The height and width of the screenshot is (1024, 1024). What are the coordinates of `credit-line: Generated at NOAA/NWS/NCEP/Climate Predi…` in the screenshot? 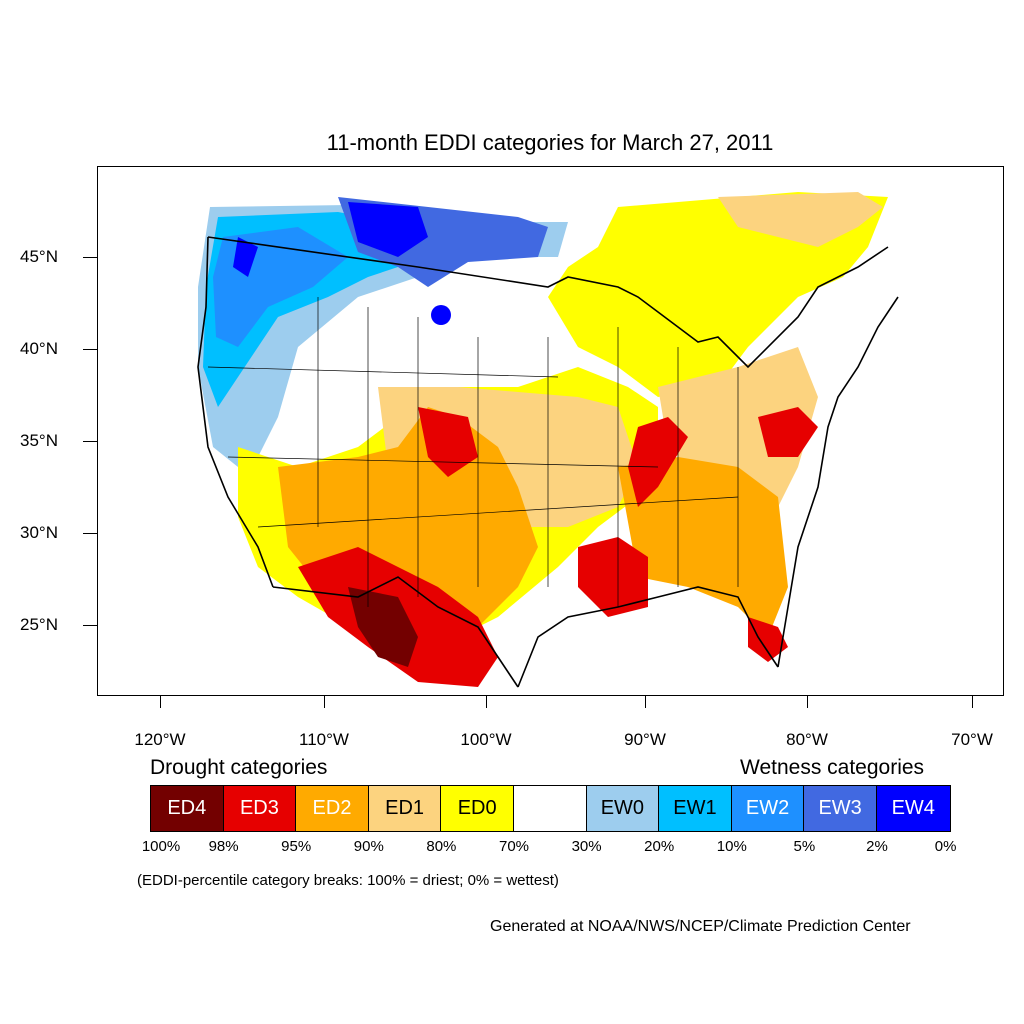 It's located at (700, 926).